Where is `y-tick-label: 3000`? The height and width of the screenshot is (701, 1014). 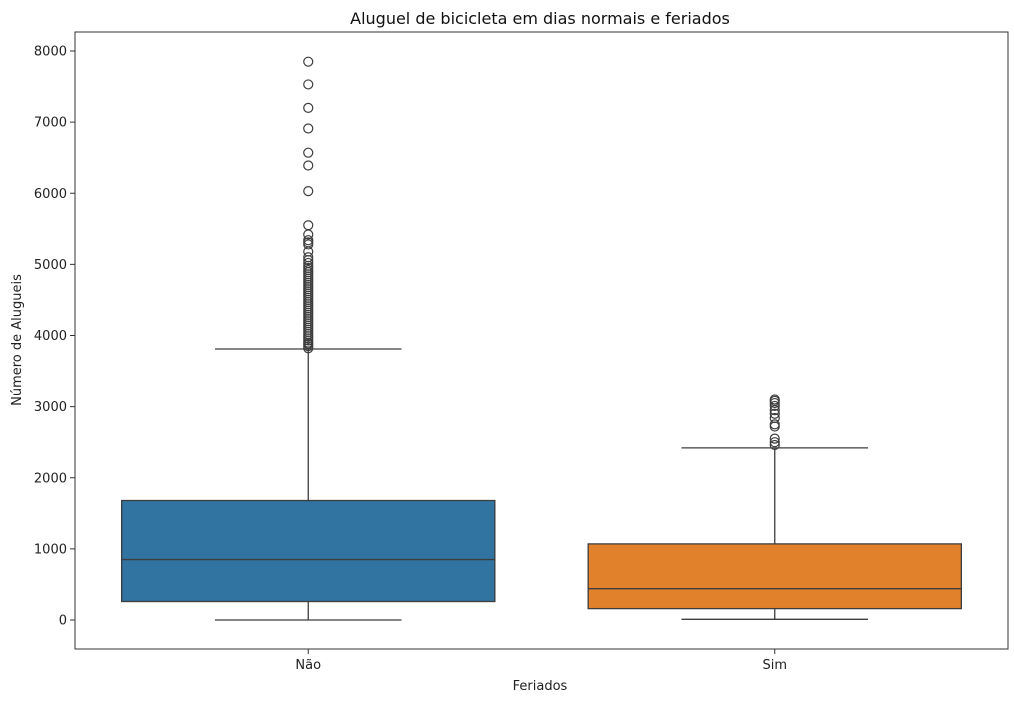
y-tick-label: 3000 is located at coordinates (50, 407).